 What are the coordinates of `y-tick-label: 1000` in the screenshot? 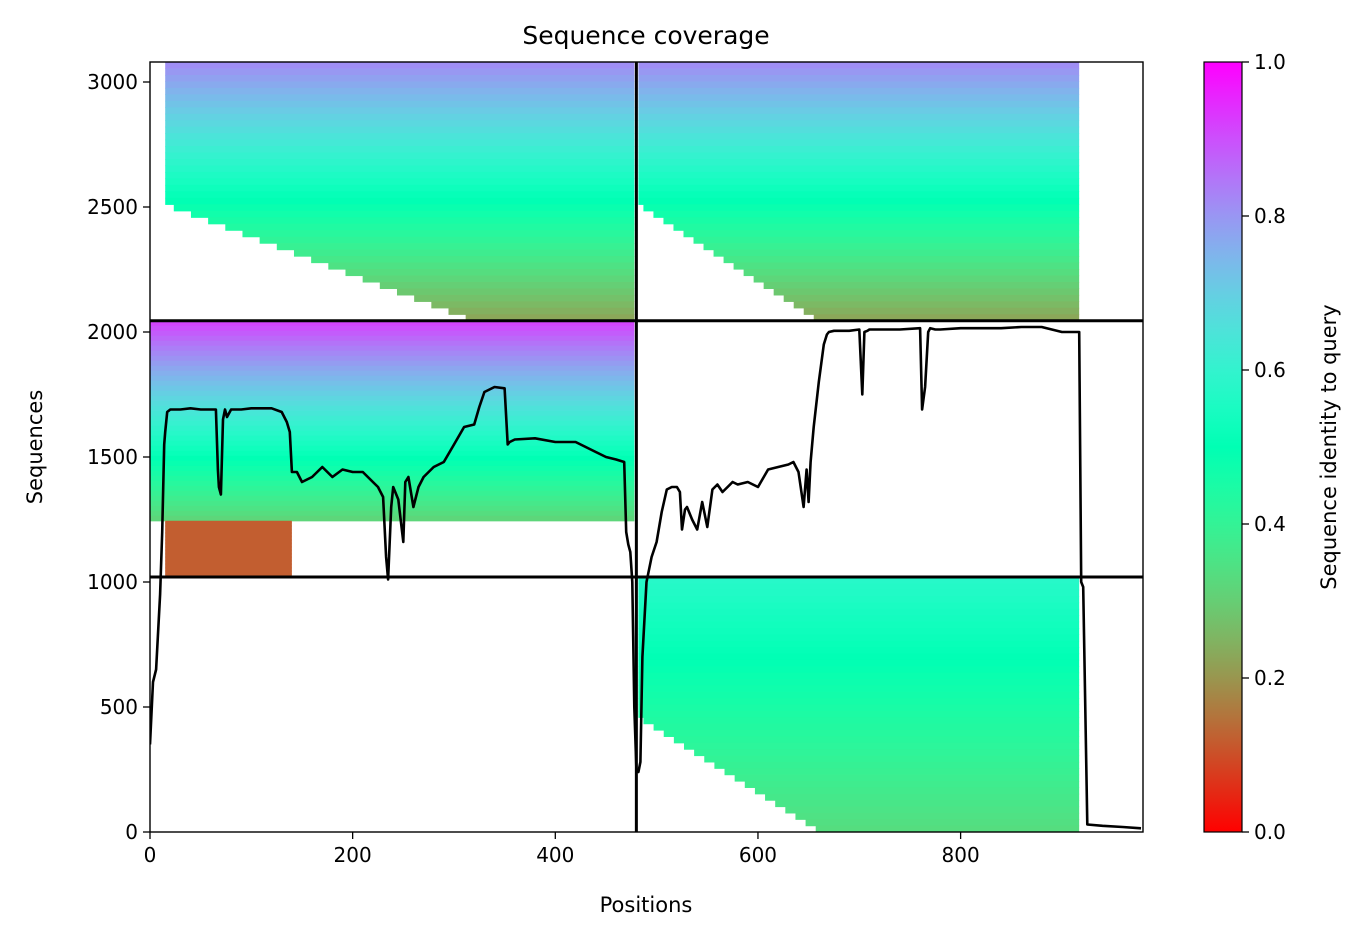 It's located at (112, 582).